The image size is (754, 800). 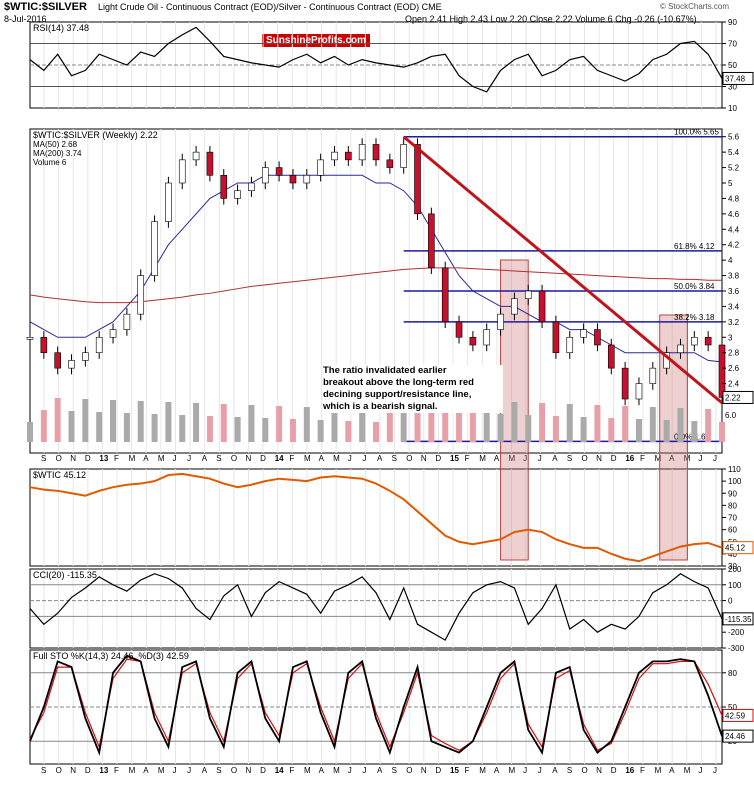 What do you see at coordinates (731, 415) in the screenshot?
I see `volume-last-value: 6.0` at bounding box center [731, 415].